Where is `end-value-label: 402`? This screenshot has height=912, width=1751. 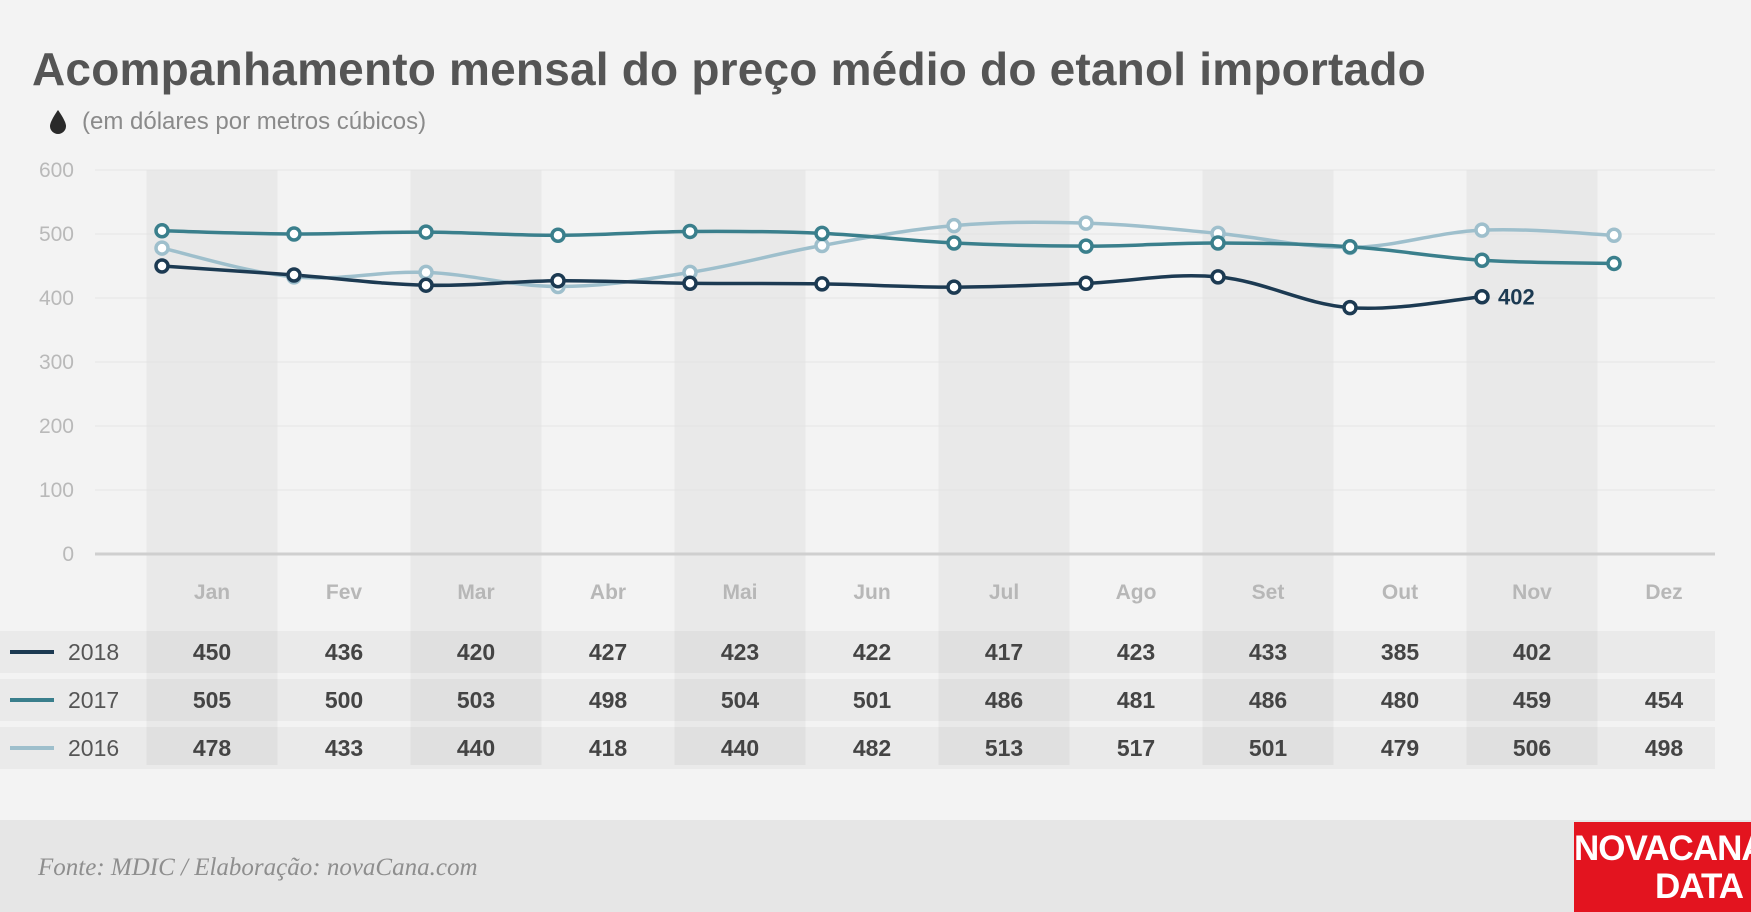
end-value-label: 402 is located at coordinates (1516, 297).